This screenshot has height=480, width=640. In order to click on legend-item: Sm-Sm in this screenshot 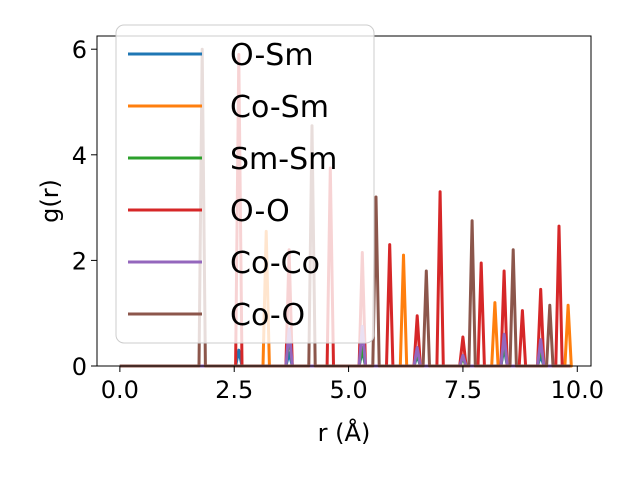, I will do `click(232, 159)`.